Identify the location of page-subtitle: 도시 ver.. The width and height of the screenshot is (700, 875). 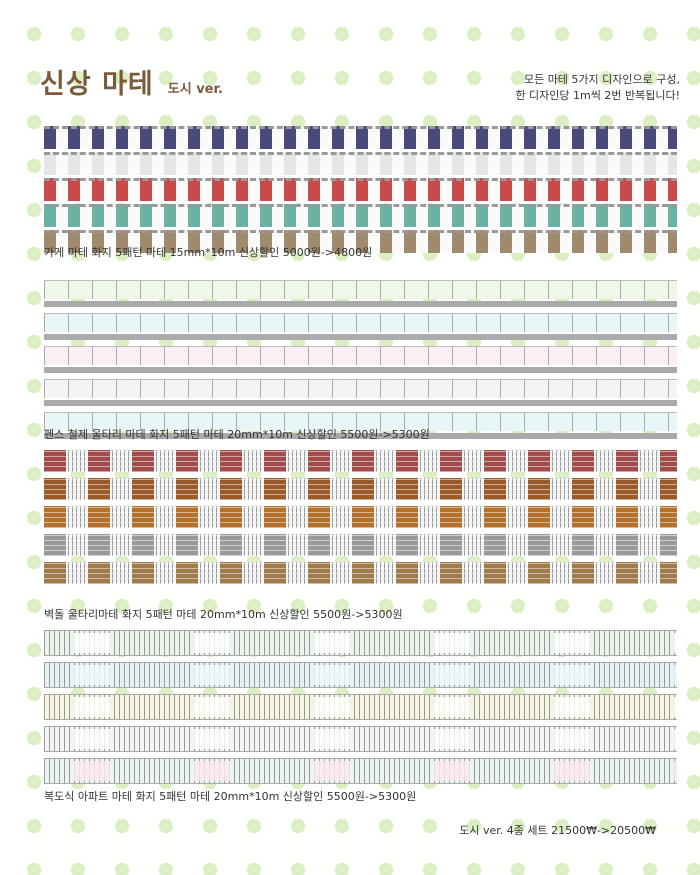
(195, 89).